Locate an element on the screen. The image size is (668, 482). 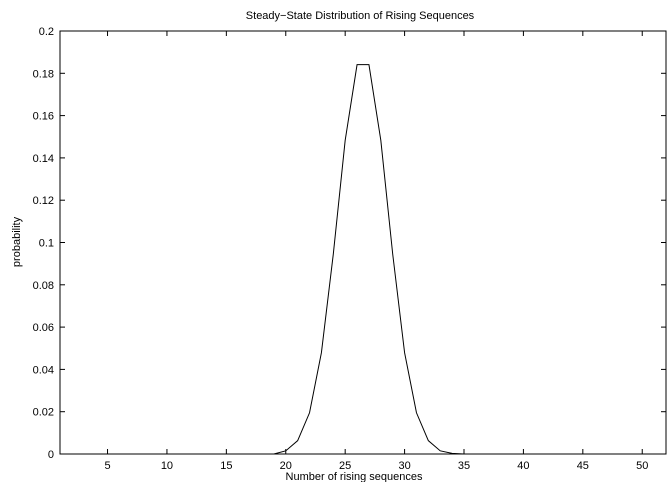
x-tick-label: 25 is located at coordinates (345, 466).